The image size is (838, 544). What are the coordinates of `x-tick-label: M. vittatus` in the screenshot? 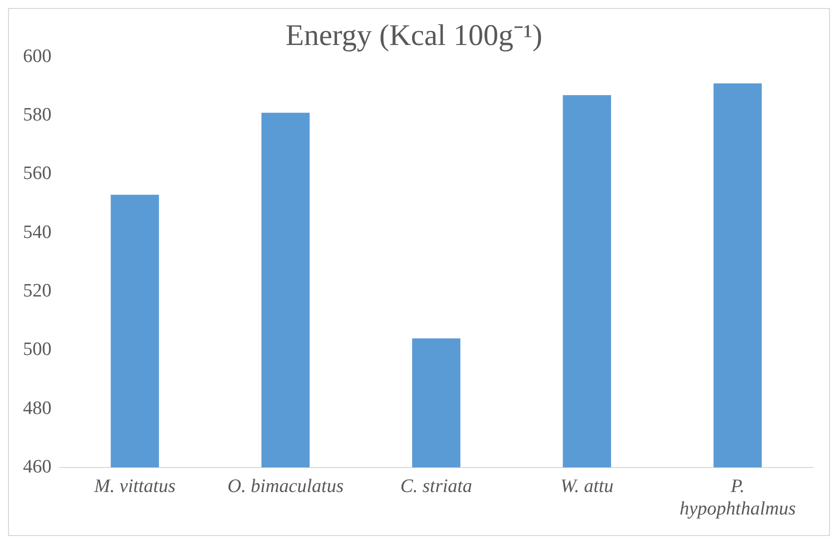 It's located at (134, 486).